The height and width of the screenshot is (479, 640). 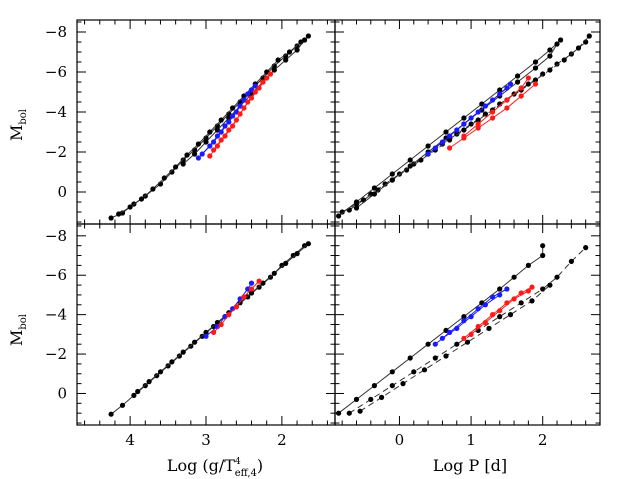 I want to click on y-tick-label: −6, so click(x=56, y=275).